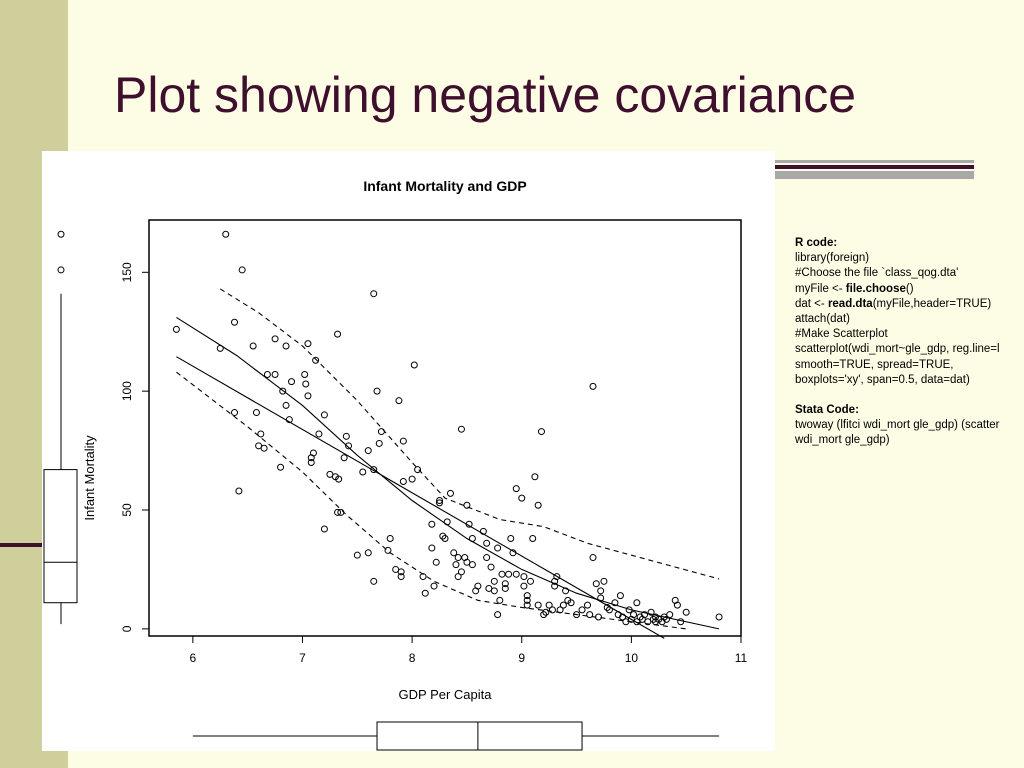  Describe the element at coordinates (832, 258) in the screenshot. I see `code-text: library(foreign)` at that location.